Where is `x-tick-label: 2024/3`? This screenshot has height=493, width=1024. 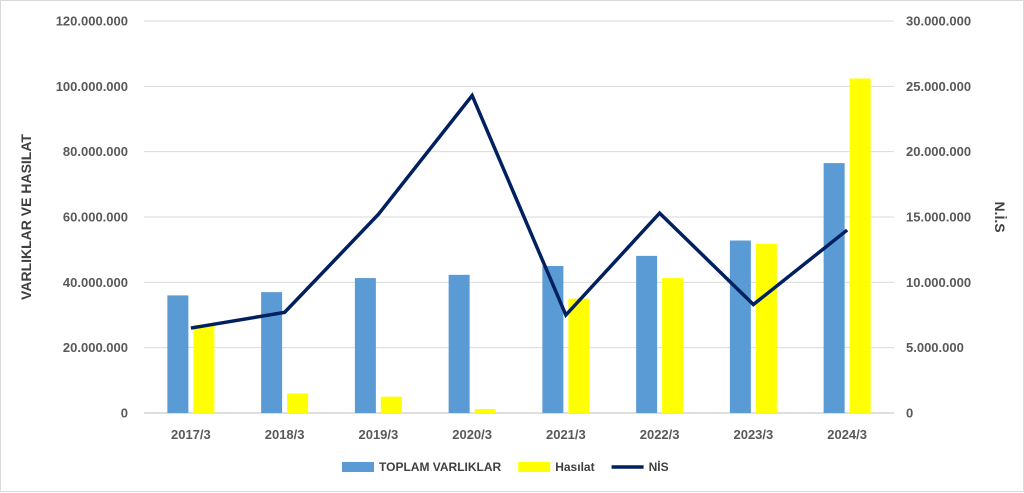 x-tick-label: 2024/3 is located at coordinates (847, 434).